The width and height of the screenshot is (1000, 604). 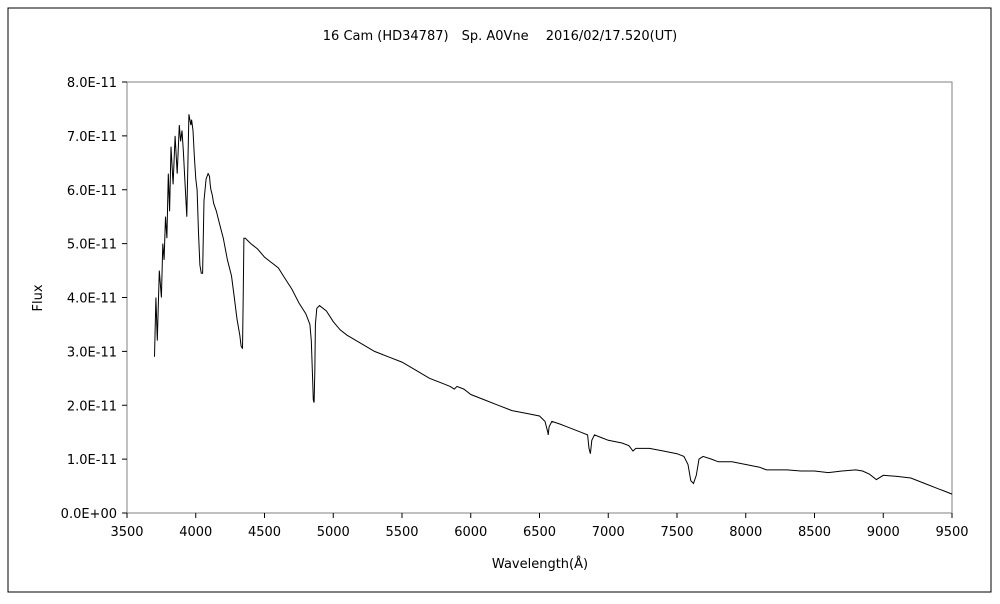 What do you see at coordinates (89, 514) in the screenshot?
I see `y-tick-label: 0.0E+00` at bounding box center [89, 514].